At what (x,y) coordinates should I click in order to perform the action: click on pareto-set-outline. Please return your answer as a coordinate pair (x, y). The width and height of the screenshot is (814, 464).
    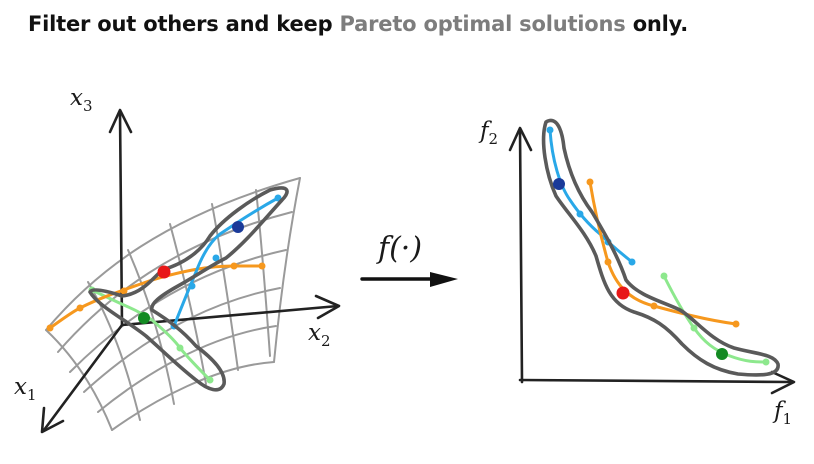
    Looking at the image, I should click on (188, 289).